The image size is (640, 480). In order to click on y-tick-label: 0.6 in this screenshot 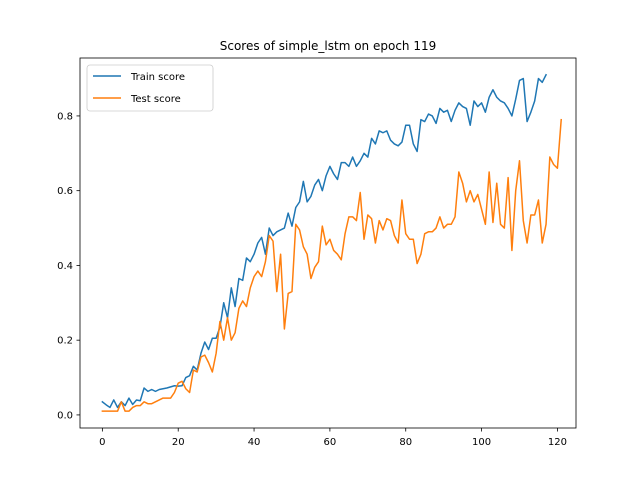, I will do `click(65, 191)`.